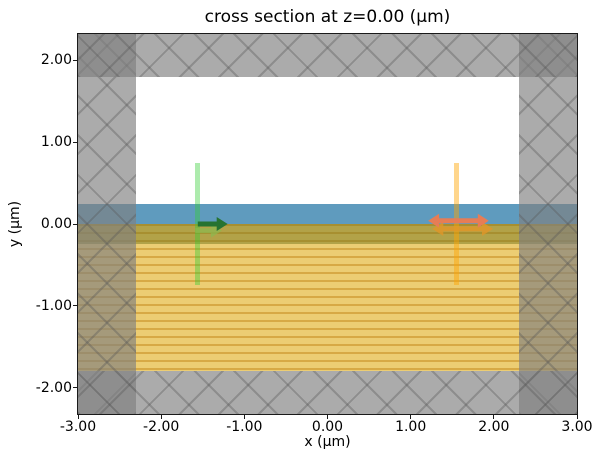 This screenshot has height=470, width=601. I want to click on plot-title: cross section at z=0.00 (μm), so click(327, 17).